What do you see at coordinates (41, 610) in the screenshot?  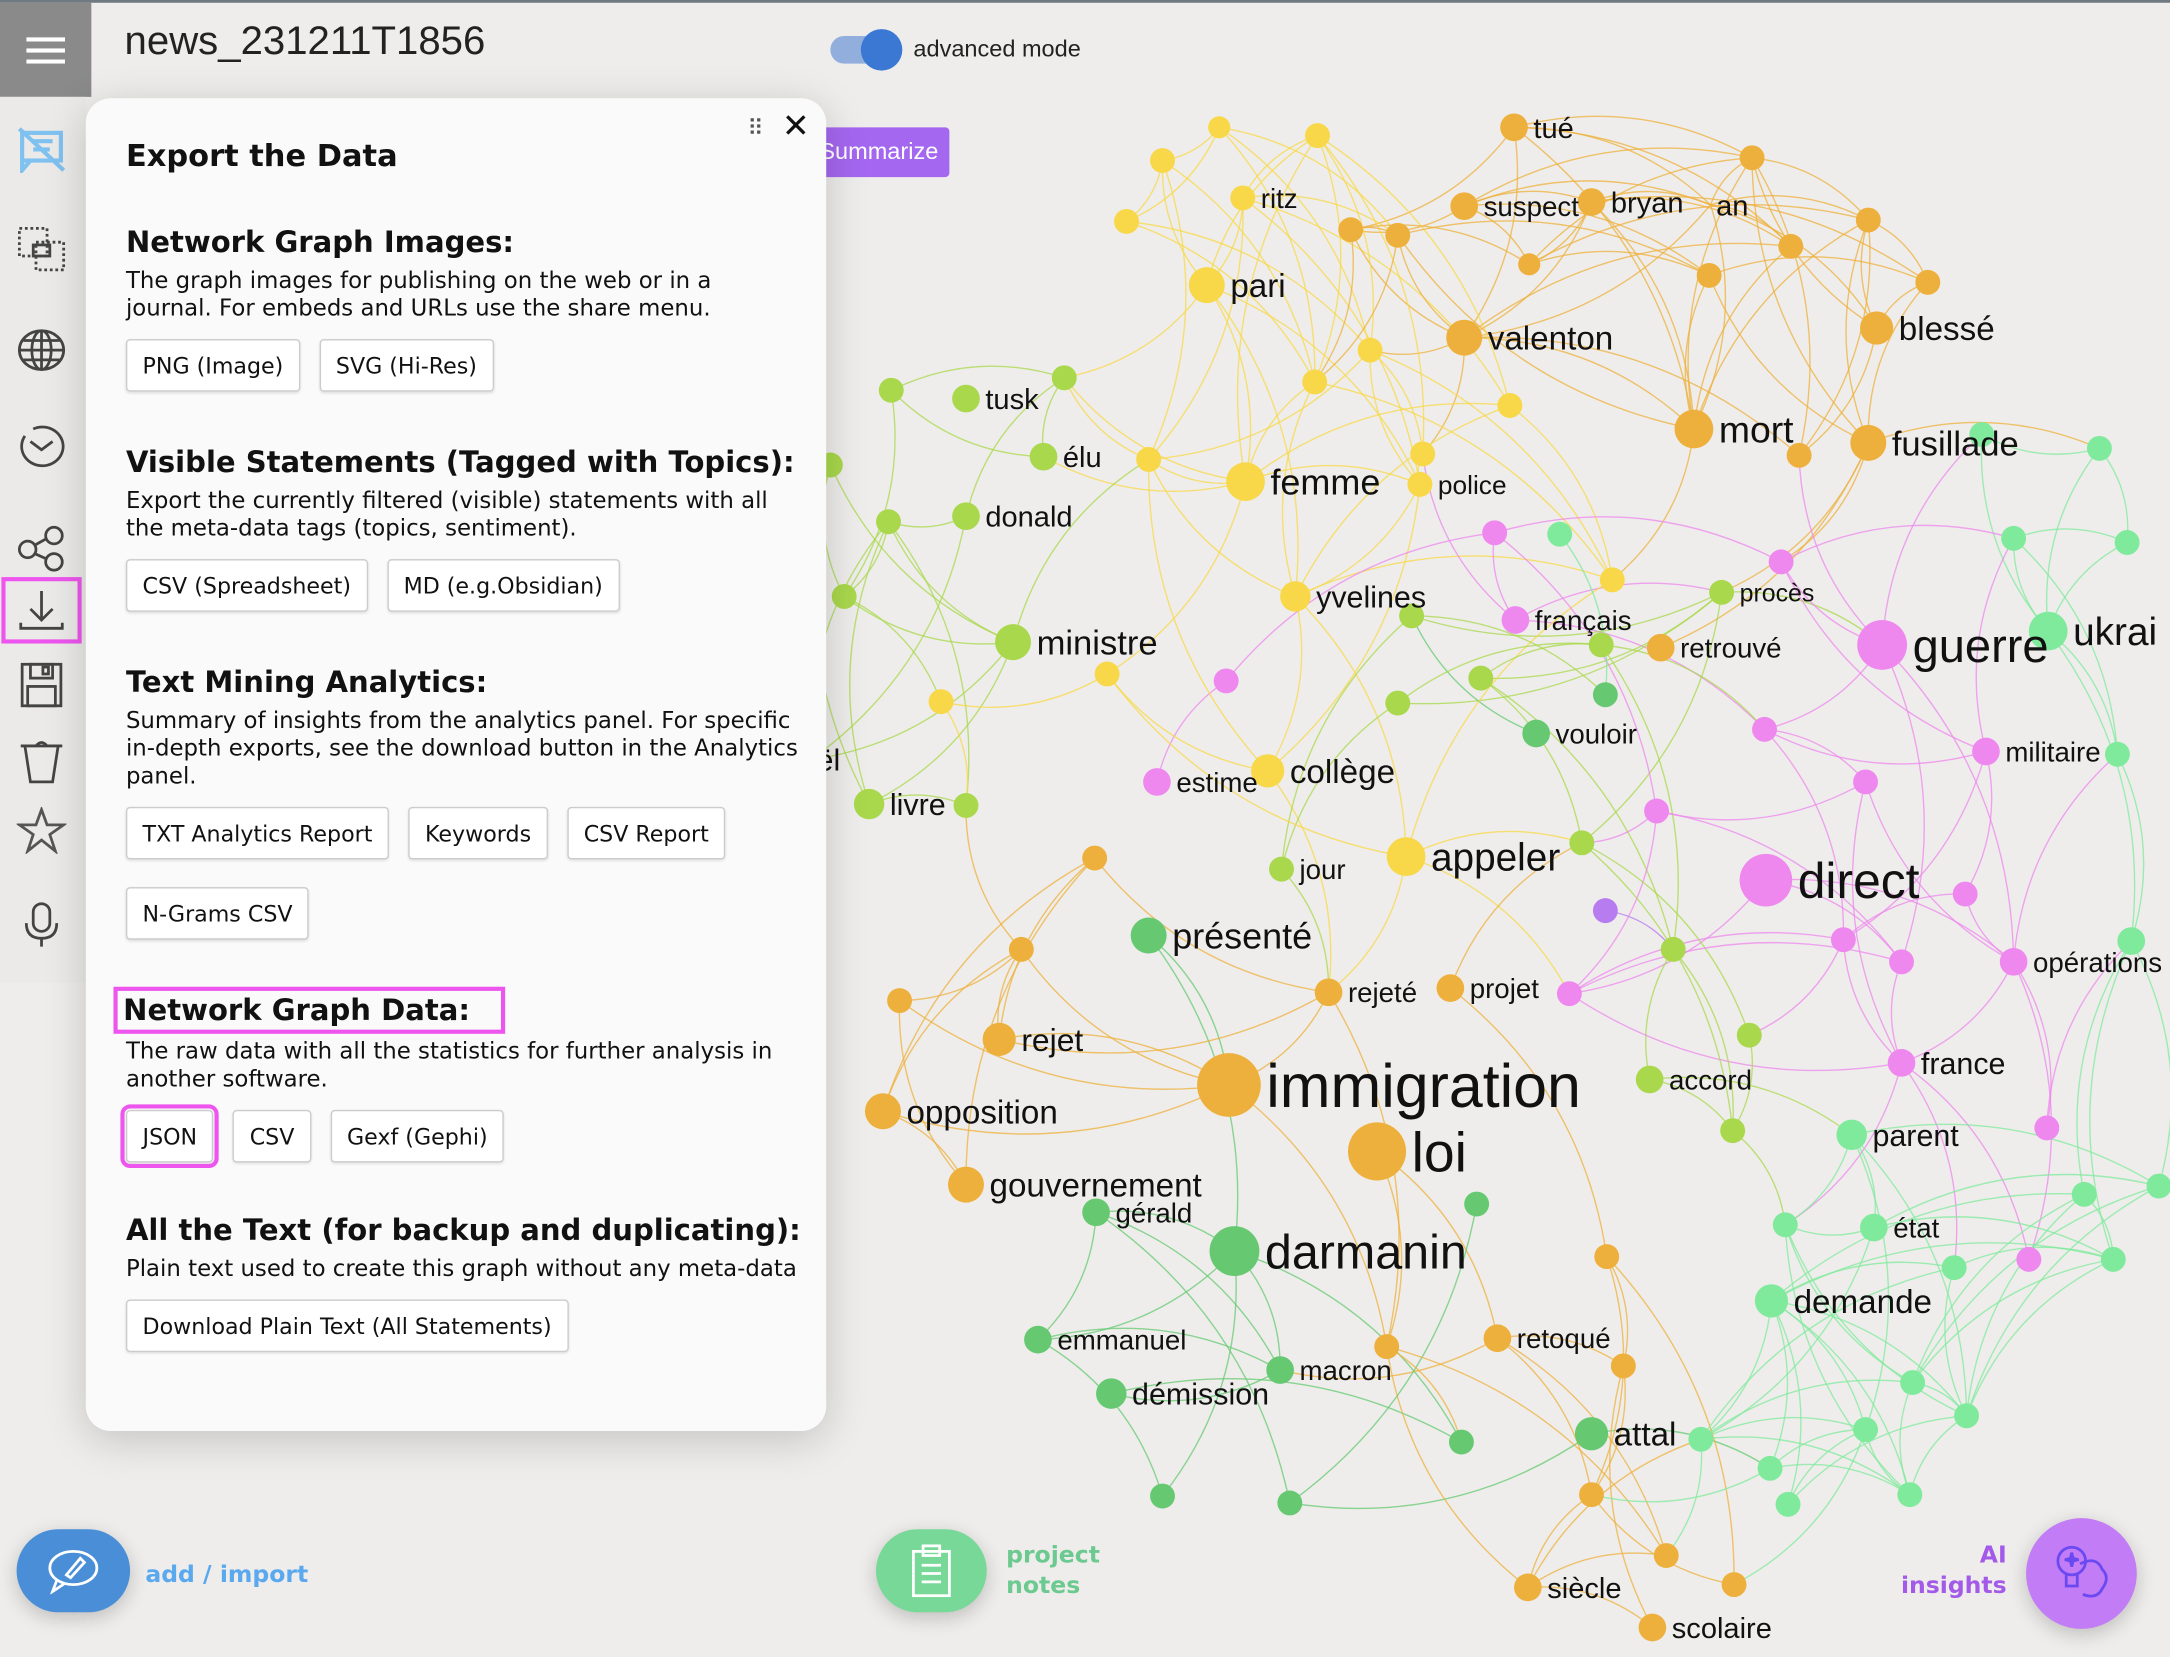 I see `sidebar-download` at bounding box center [41, 610].